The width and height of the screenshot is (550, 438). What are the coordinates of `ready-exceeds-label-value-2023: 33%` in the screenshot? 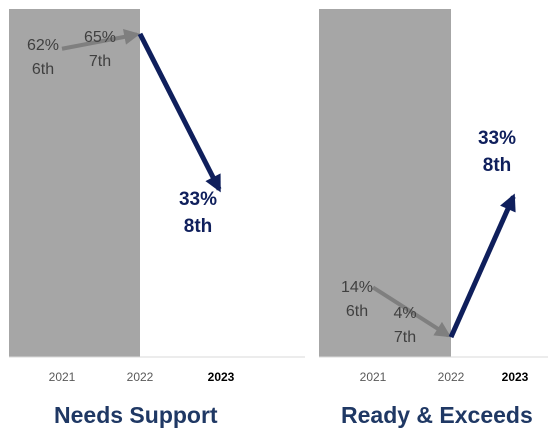 It's located at (497, 138).